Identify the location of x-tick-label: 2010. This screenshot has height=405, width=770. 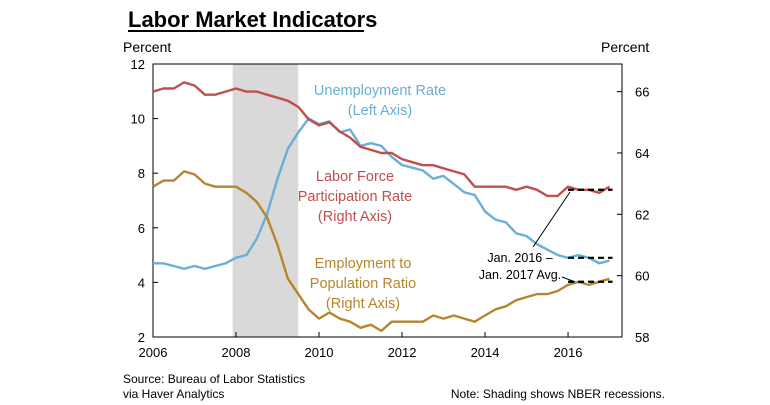
(319, 352).